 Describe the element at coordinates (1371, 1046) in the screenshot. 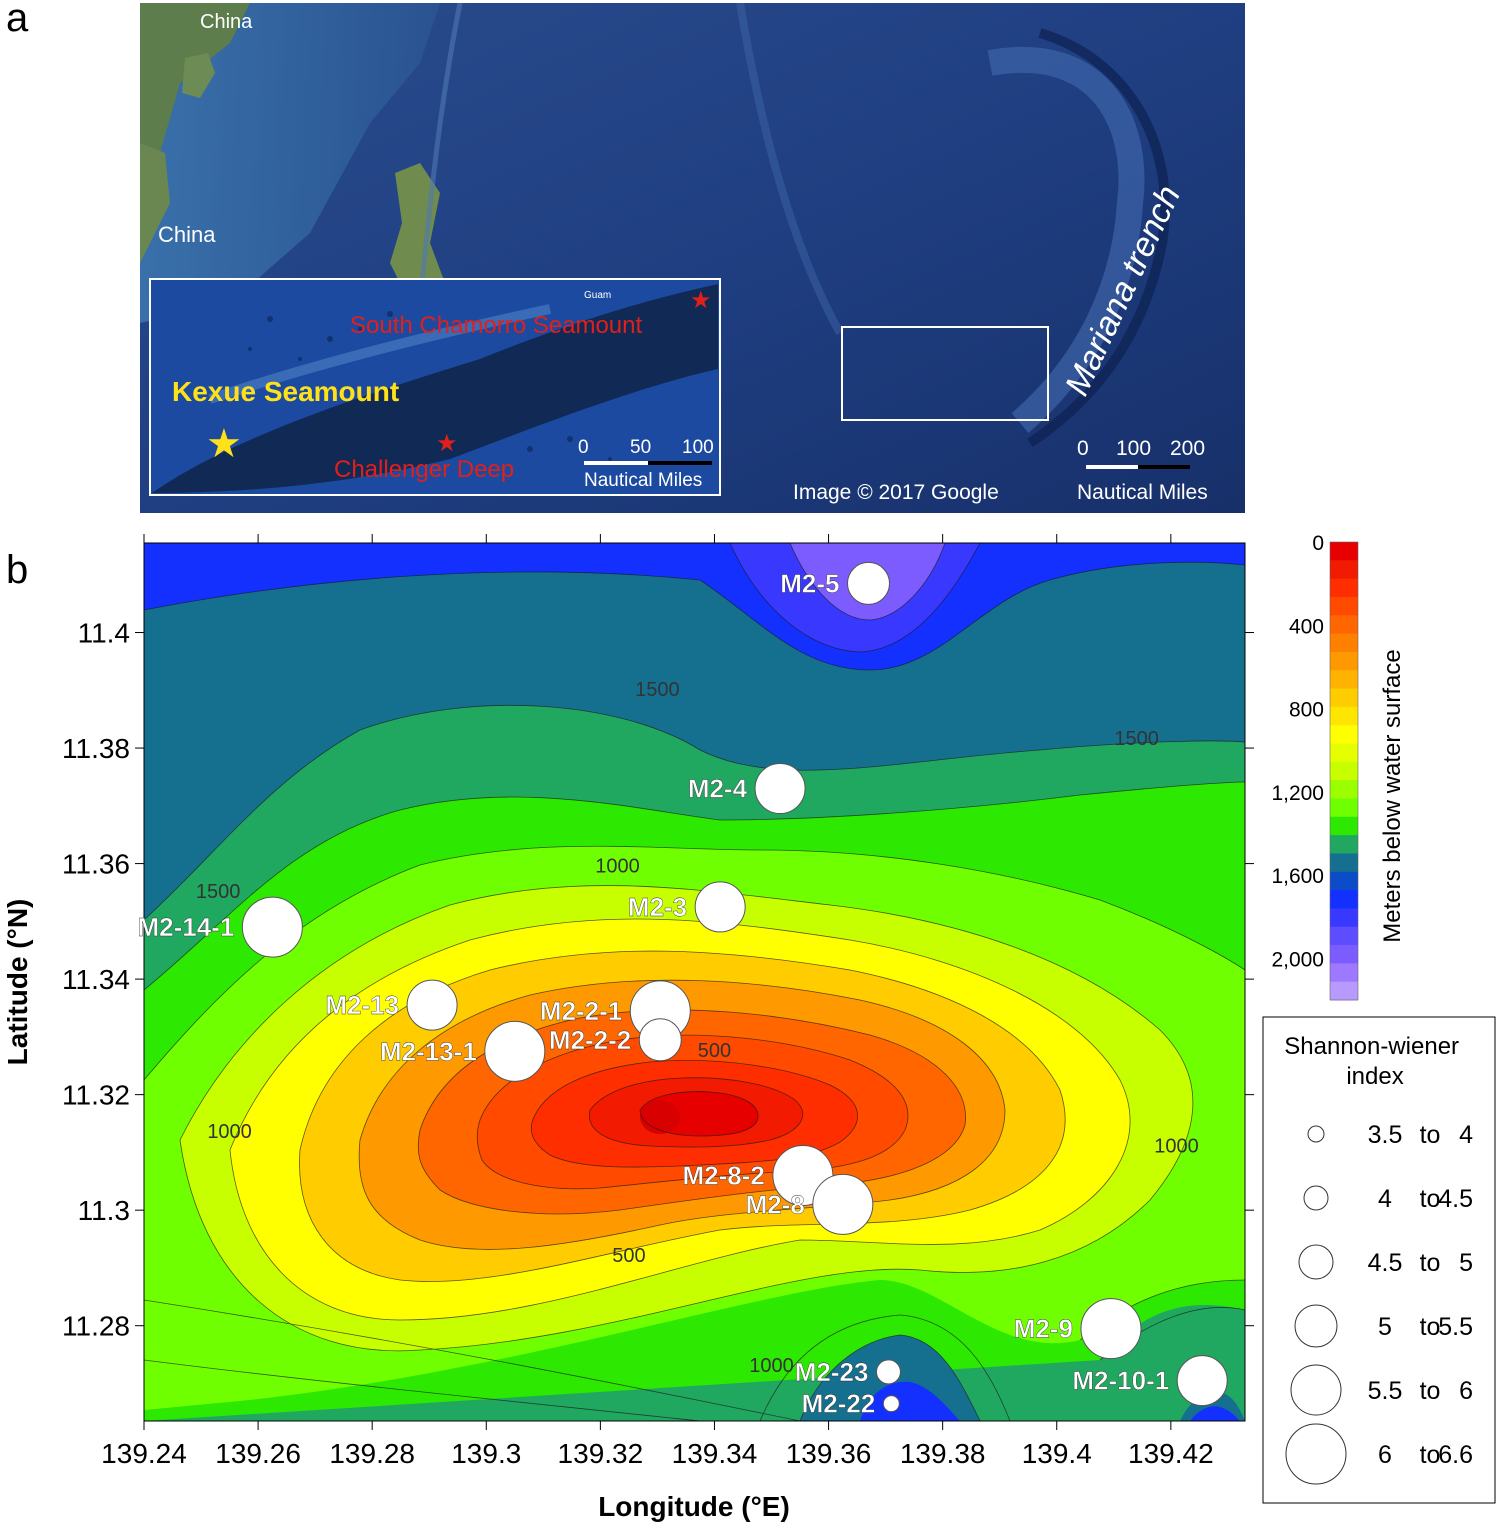

I see `legend-title-line1: Shannon-wiener` at that location.